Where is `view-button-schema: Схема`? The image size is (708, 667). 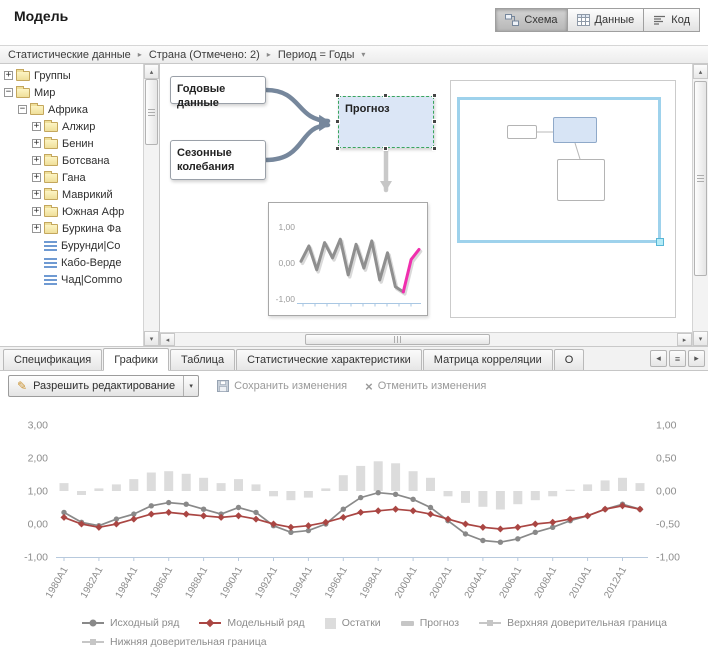 view-button-schema: Схема is located at coordinates (531, 20).